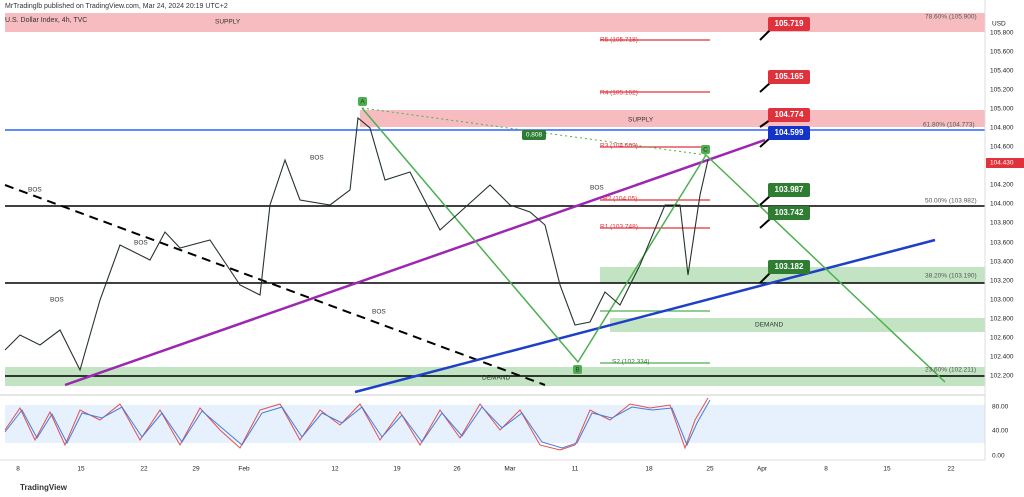  What do you see at coordinates (789, 114) in the screenshot?
I see `badge-label: 104.774` at bounding box center [789, 114].